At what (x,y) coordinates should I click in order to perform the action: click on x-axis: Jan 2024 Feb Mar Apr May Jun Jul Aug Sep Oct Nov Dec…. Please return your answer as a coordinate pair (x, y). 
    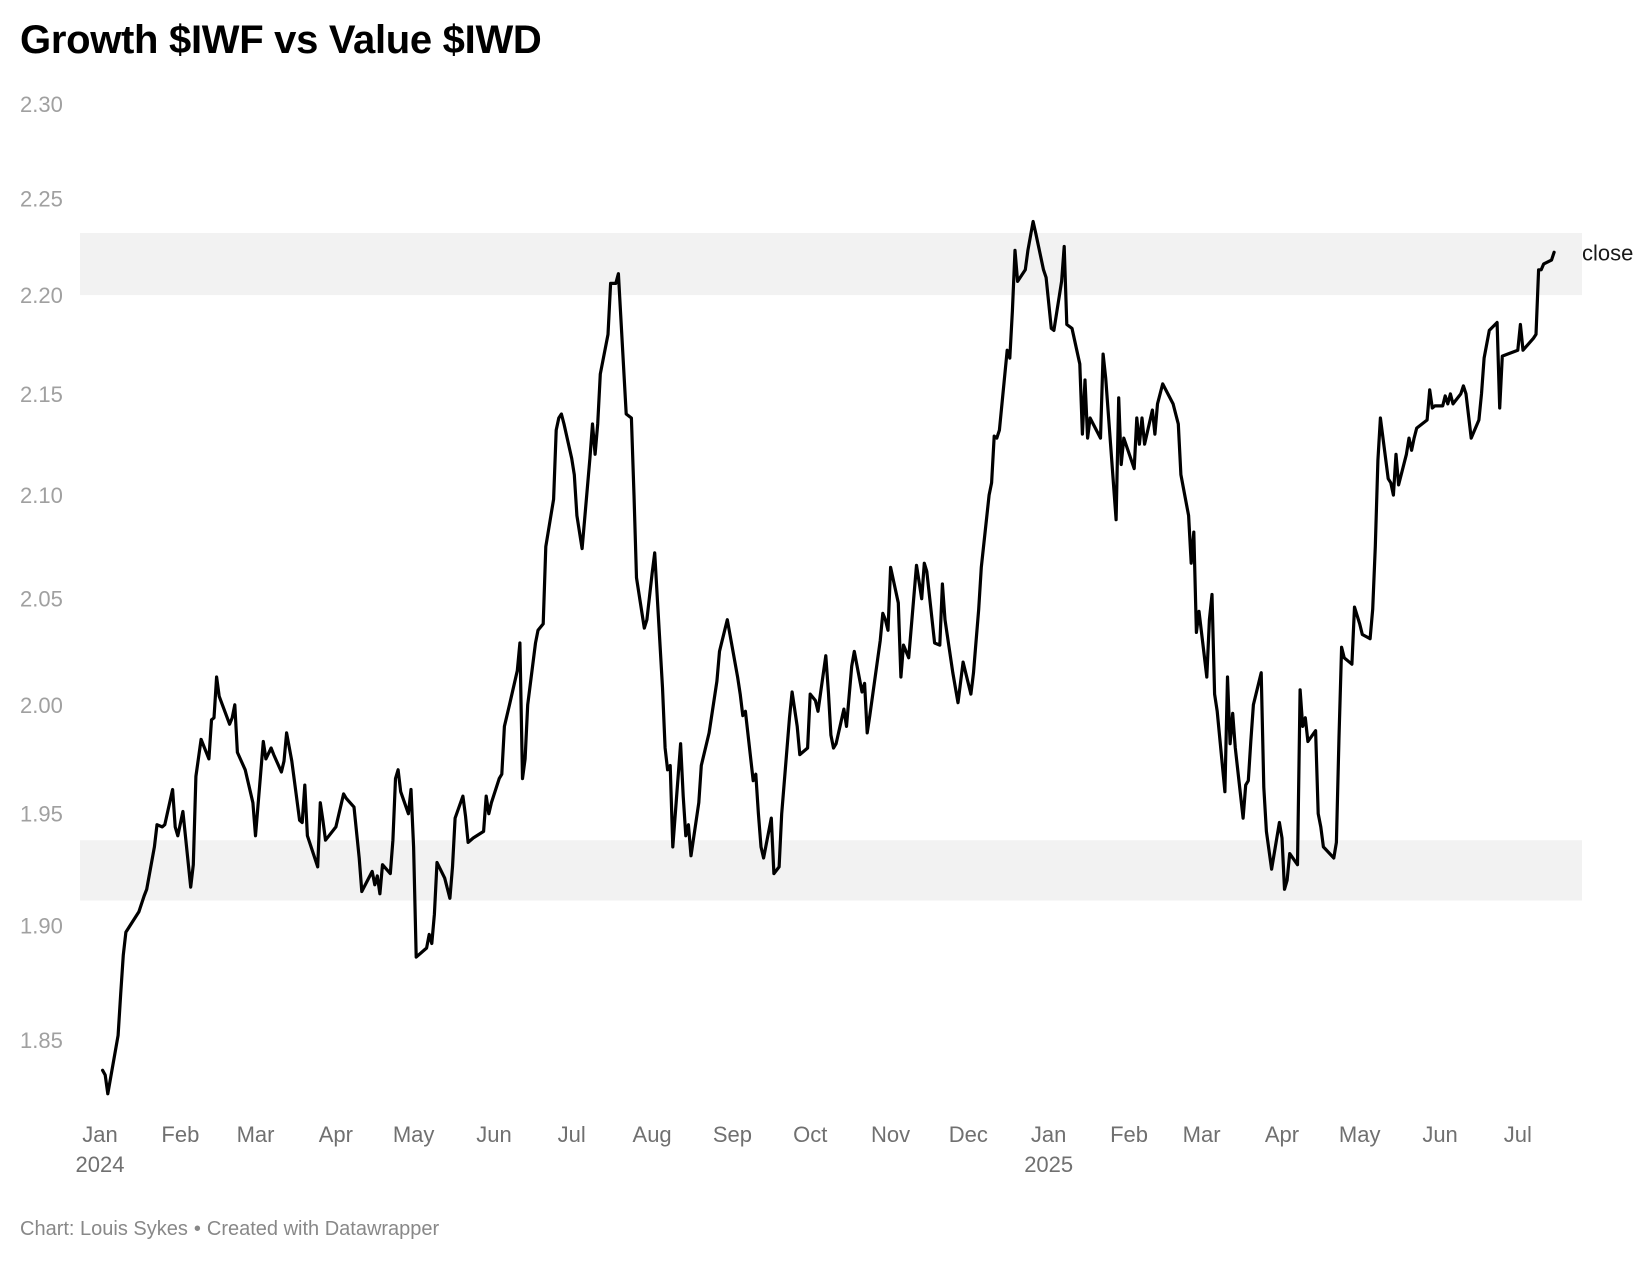
    Looking at the image, I should click on (804, 1149).